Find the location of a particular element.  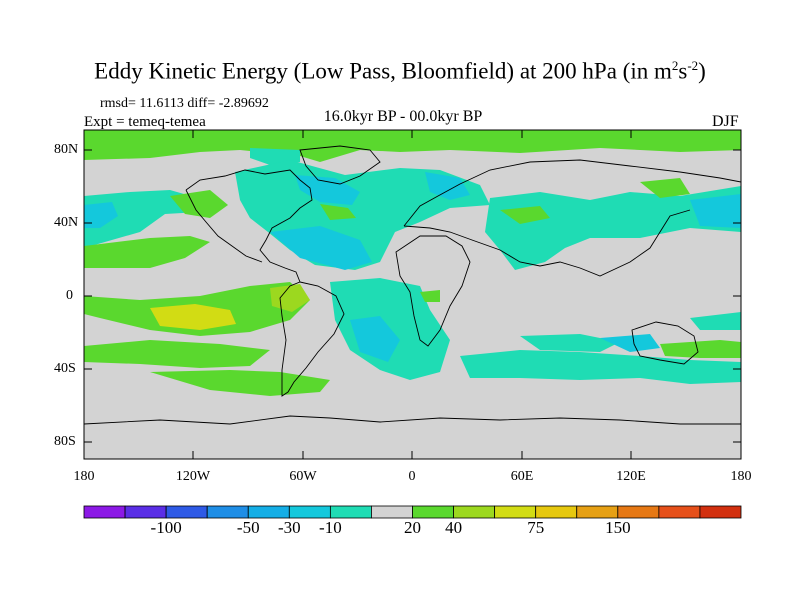

lat-tick-label: 40N is located at coordinates (66, 222).